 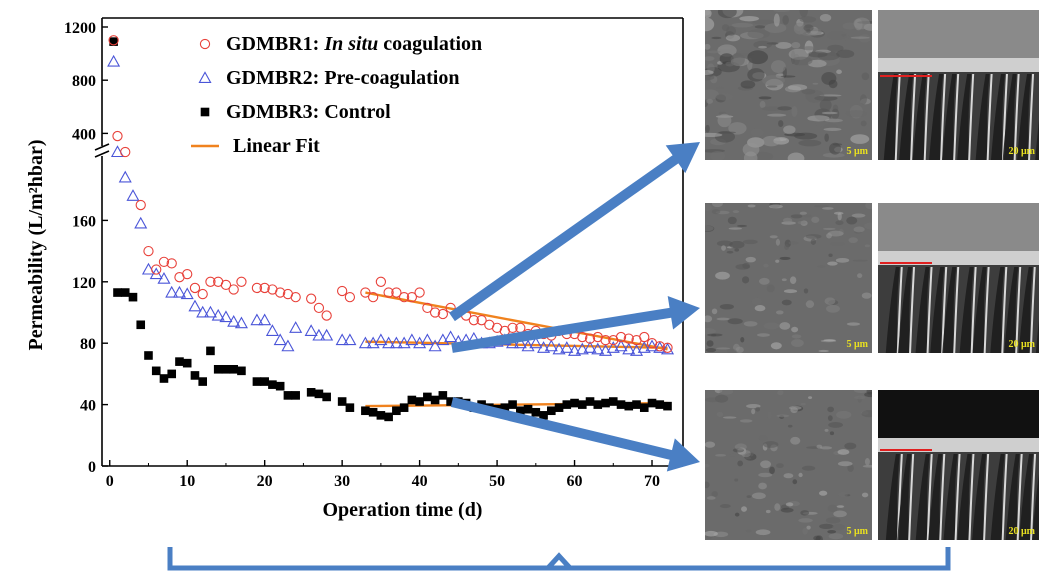 I want to click on micrograph-texture, so click(x=788, y=465).